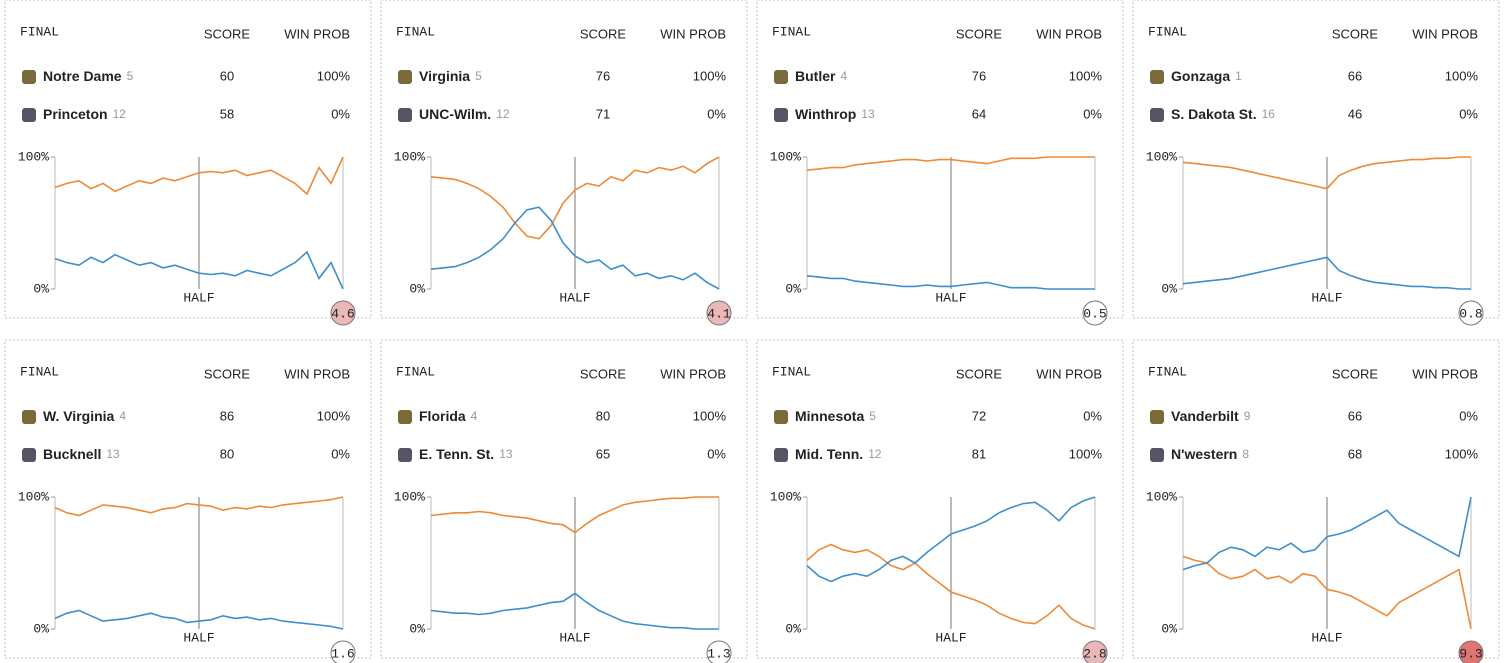 This screenshot has height=663, width=1504. I want to click on team-score: 65, so click(603, 453).